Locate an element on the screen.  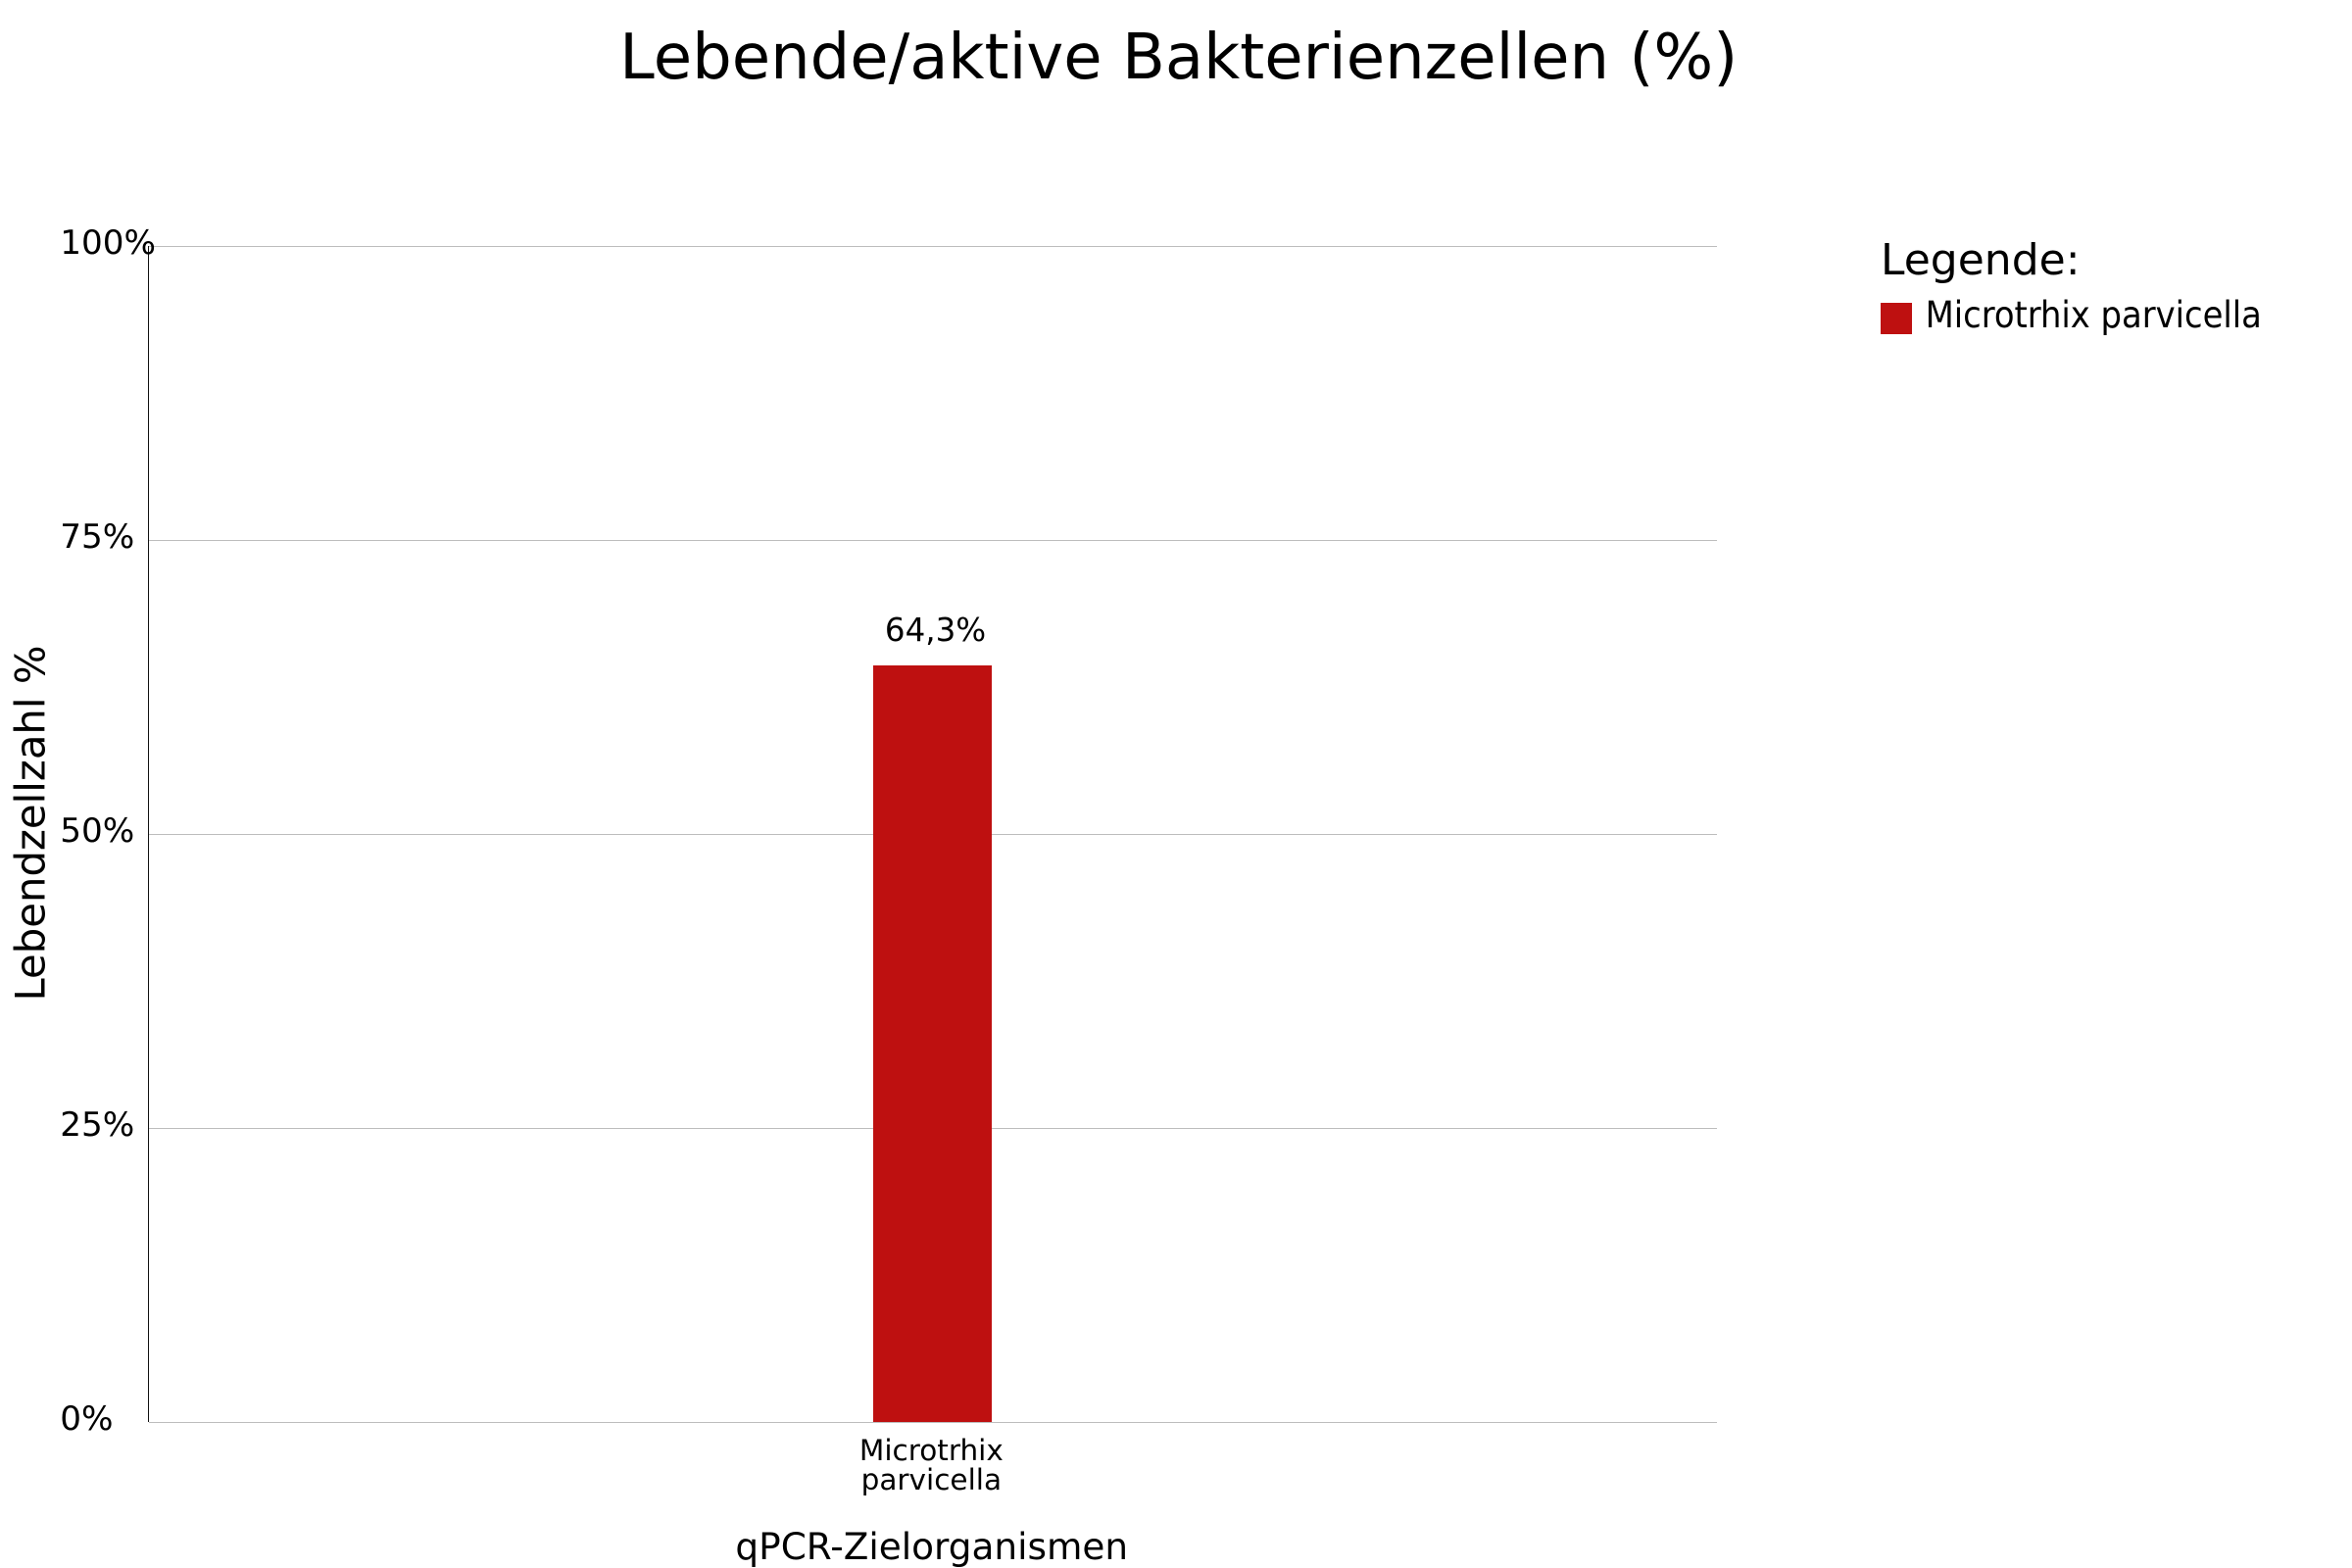
x-axis-title: qPCR-Zielorganismen is located at coordinates (932, 1546).